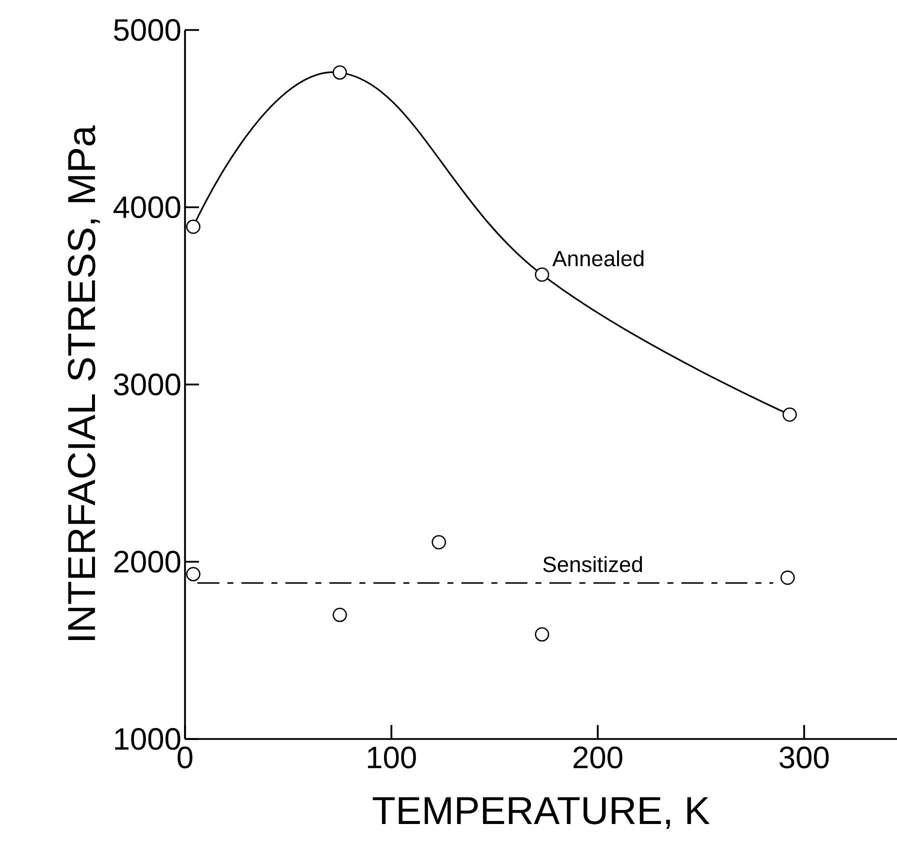  What do you see at coordinates (541, 813) in the screenshot?
I see `x-axis-title: TEMPERATURE, K` at bounding box center [541, 813].